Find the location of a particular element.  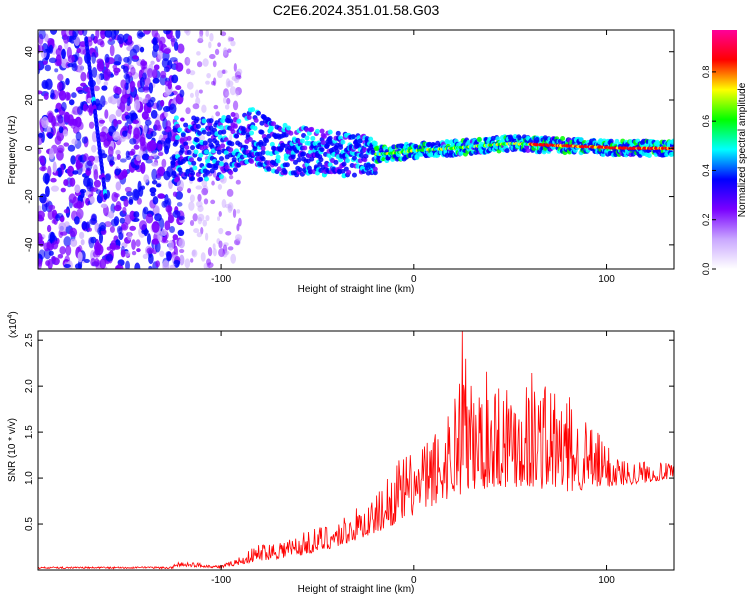

colorbar-tick-label: 0.6 is located at coordinates (706, 121).